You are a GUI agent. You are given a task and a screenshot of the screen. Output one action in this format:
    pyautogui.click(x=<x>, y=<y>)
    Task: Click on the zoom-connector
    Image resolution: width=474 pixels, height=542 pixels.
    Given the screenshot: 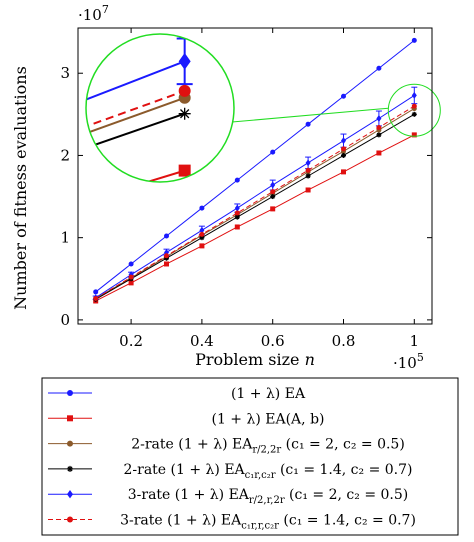 What is the action you would take?
    pyautogui.click(x=310, y=115)
    